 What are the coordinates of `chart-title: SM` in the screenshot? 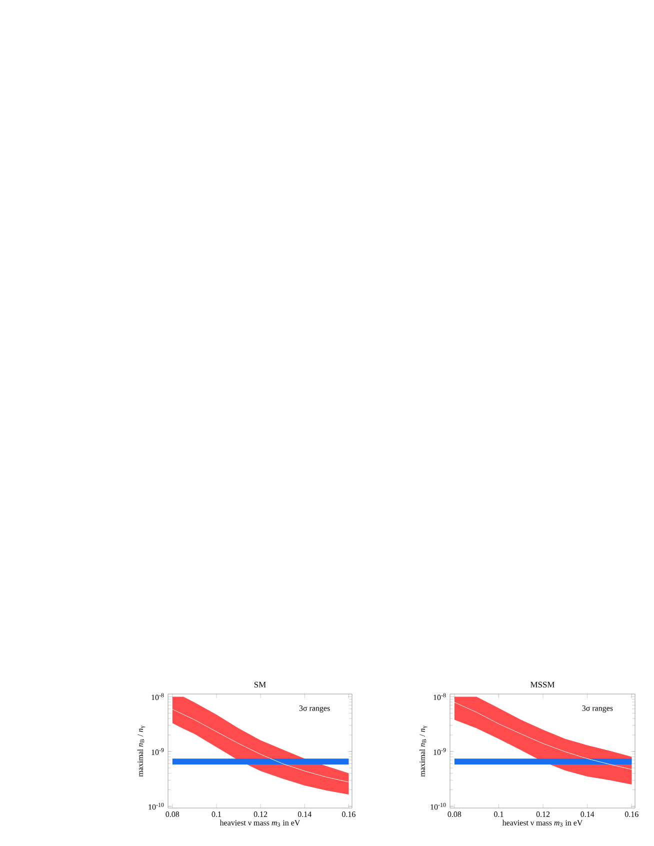 It's located at (260, 685).